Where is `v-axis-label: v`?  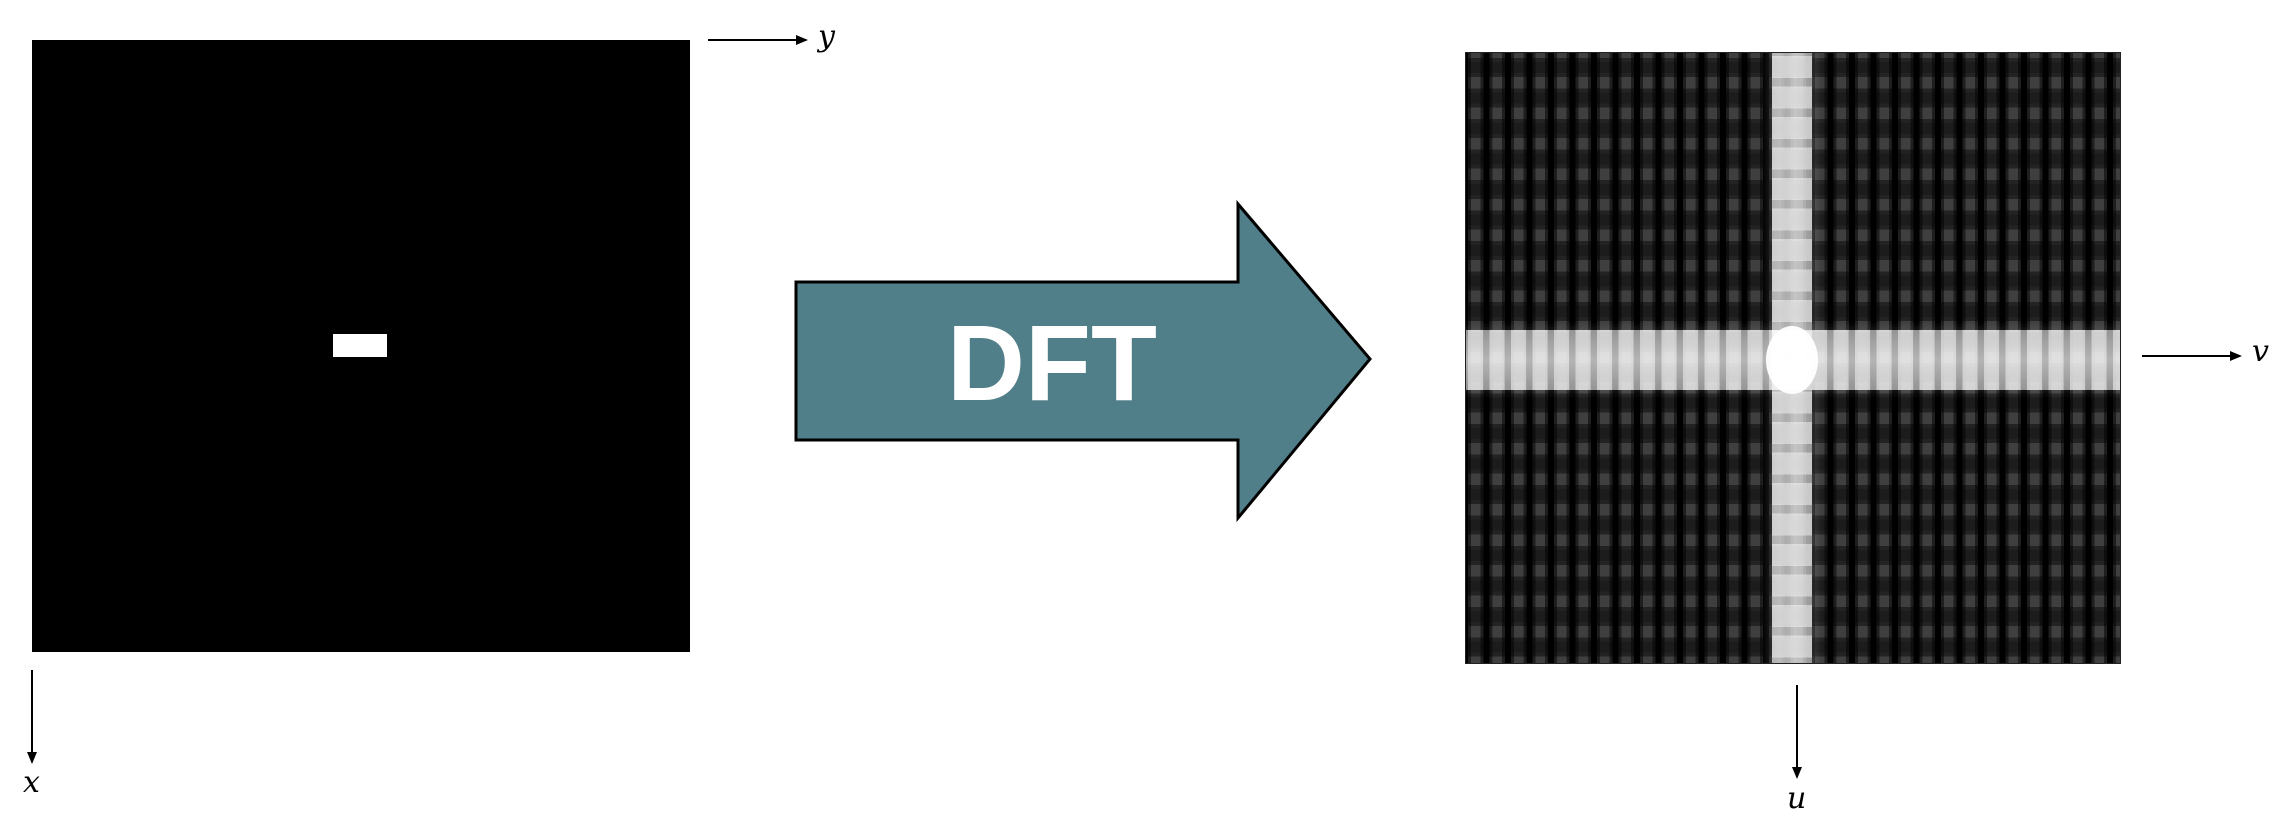 v-axis-label: v is located at coordinates (2260, 351).